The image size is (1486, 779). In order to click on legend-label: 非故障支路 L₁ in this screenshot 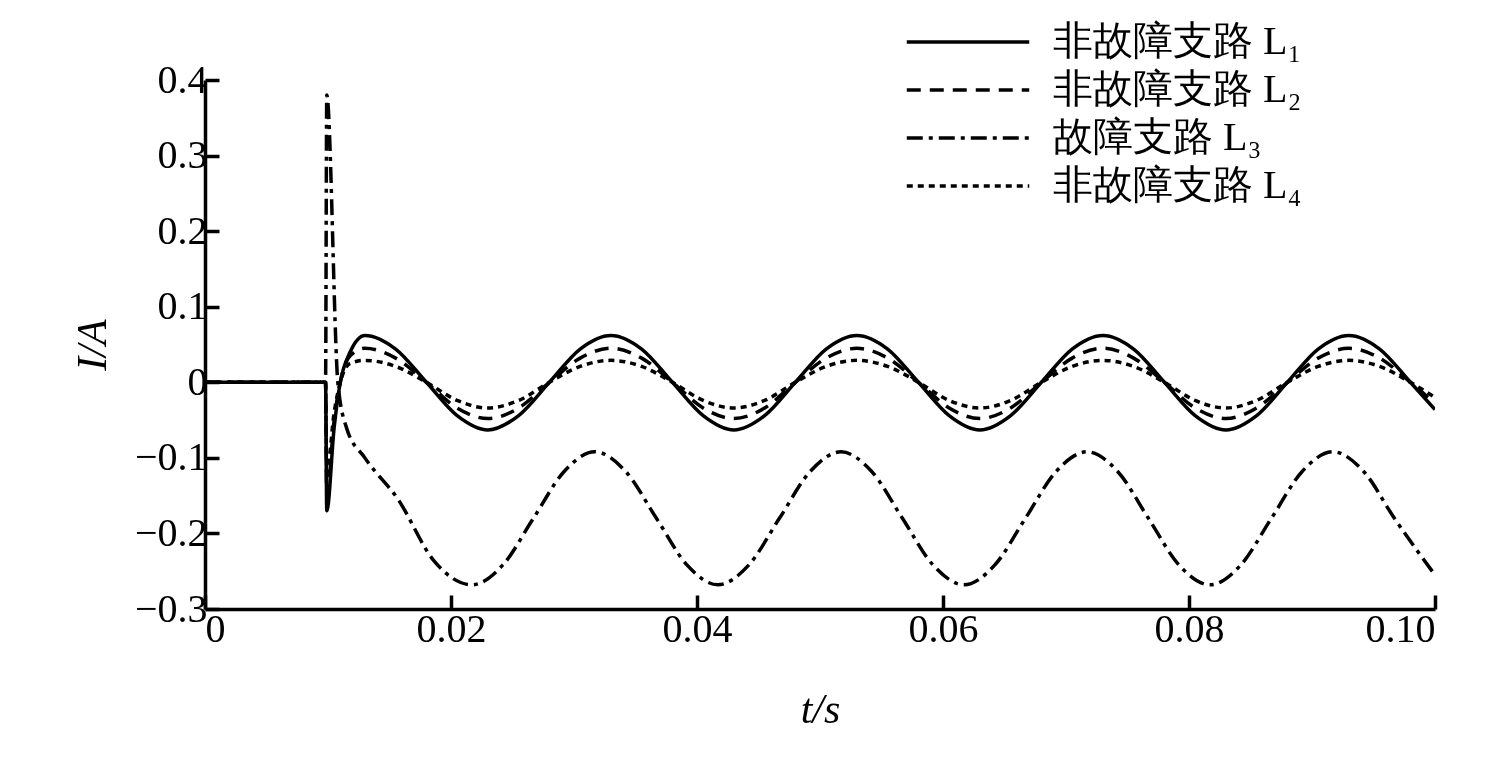, I will do `click(1177, 40)`.